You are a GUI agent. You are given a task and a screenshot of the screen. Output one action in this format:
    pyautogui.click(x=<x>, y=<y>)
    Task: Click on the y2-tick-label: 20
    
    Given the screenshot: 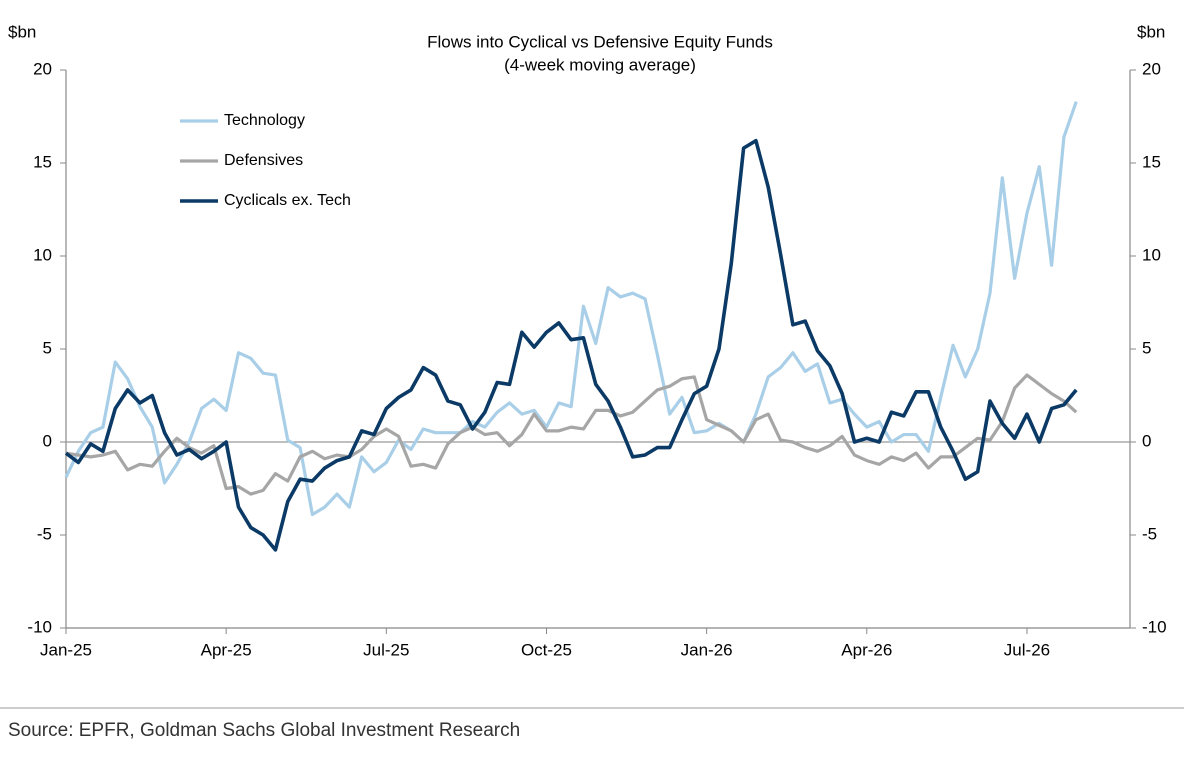 What is the action you would take?
    pyautogui.click(x=1151, y=68)
    